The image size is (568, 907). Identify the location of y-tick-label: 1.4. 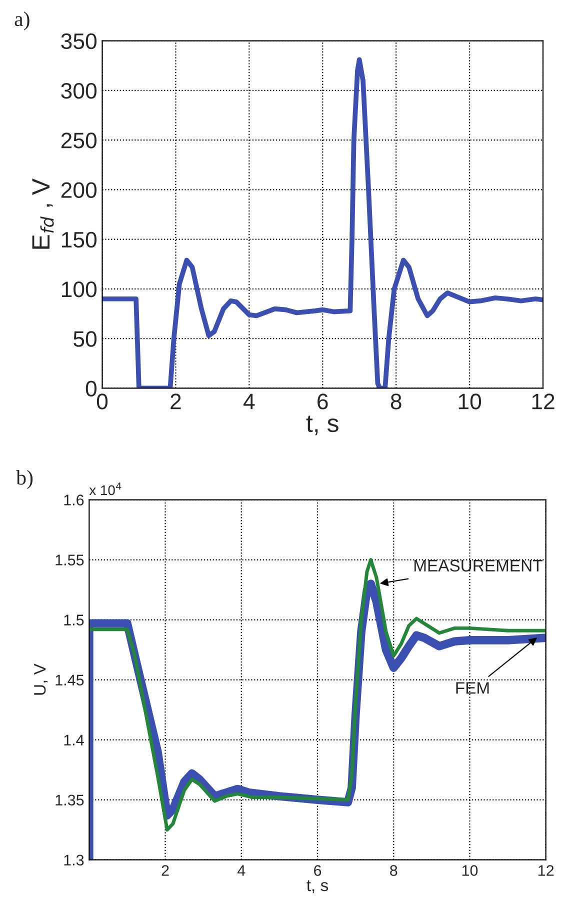
(74, 740).